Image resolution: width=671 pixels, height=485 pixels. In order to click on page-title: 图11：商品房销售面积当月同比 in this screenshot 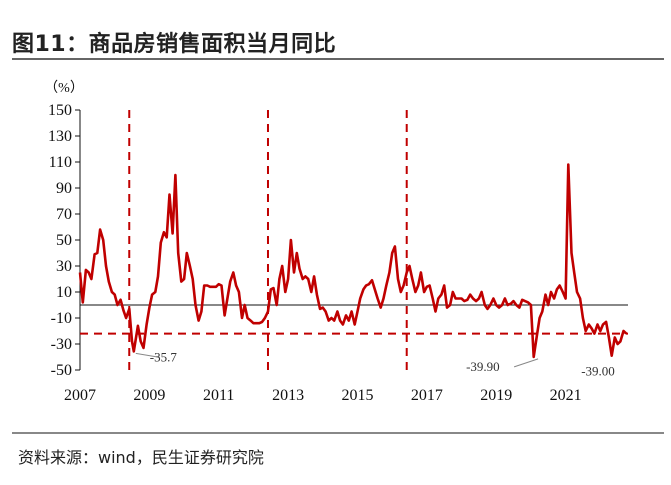, I will do `click(174, 44)`.